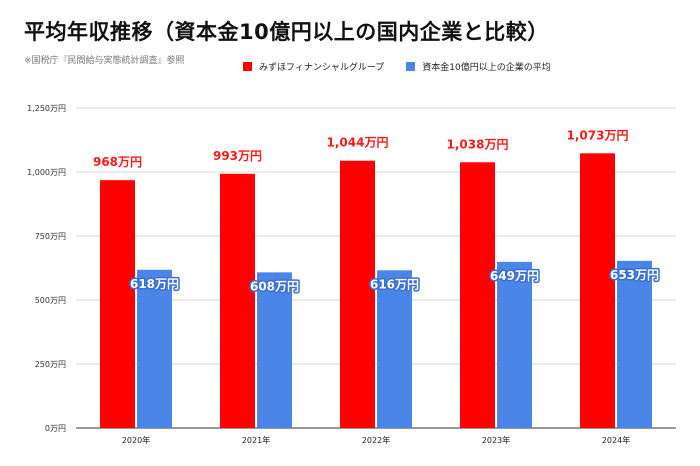 The width and height of the screenshot is (700, 466). What do you see at coordinates (136, 440) in the screenshot?
I see `x-tick-label: 2020年` at bounding box center [136, 440].